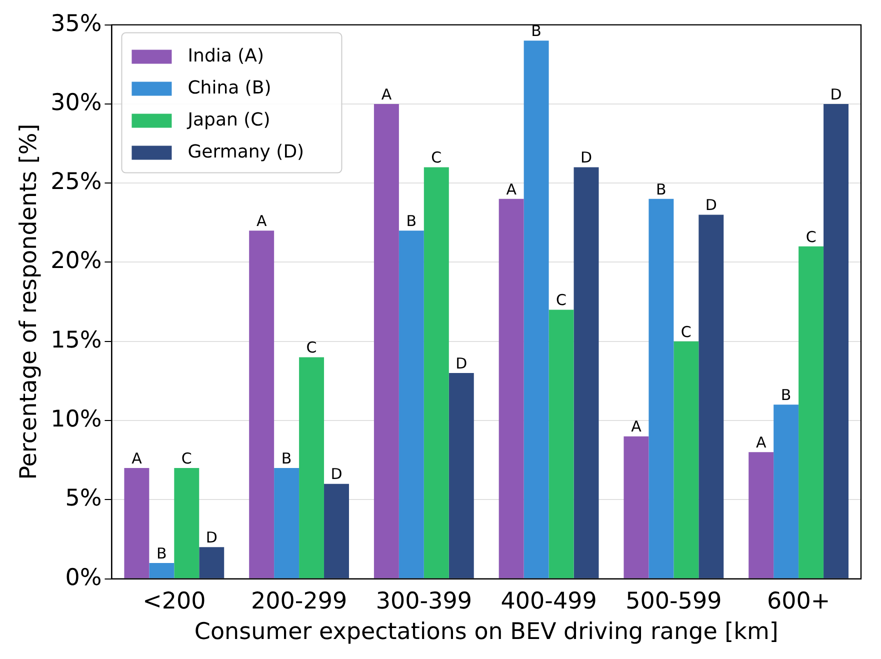 This screenshot has width=881, height=659. What do you see at coordinates (174, 601) in the screenshot?
I see `x-tick-label: <200` at bounding box center [174, 601].